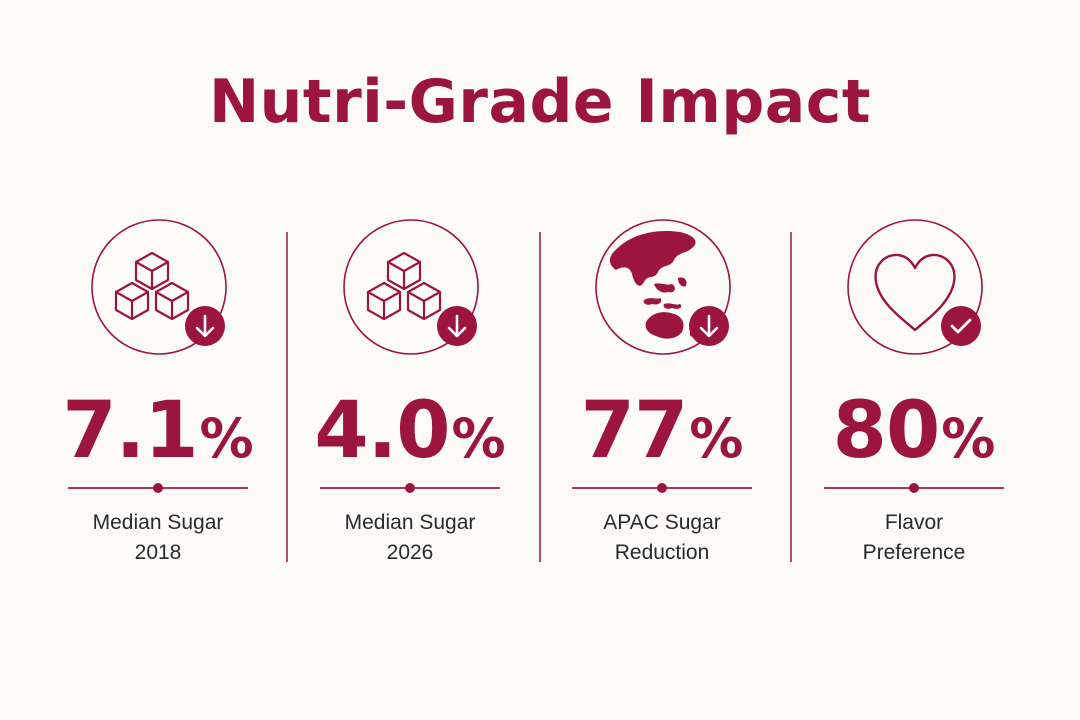  Describe the element at coordinates (540, 102) in the screenshot. I see `page-title: Nutri-Grade Impact` at that location.